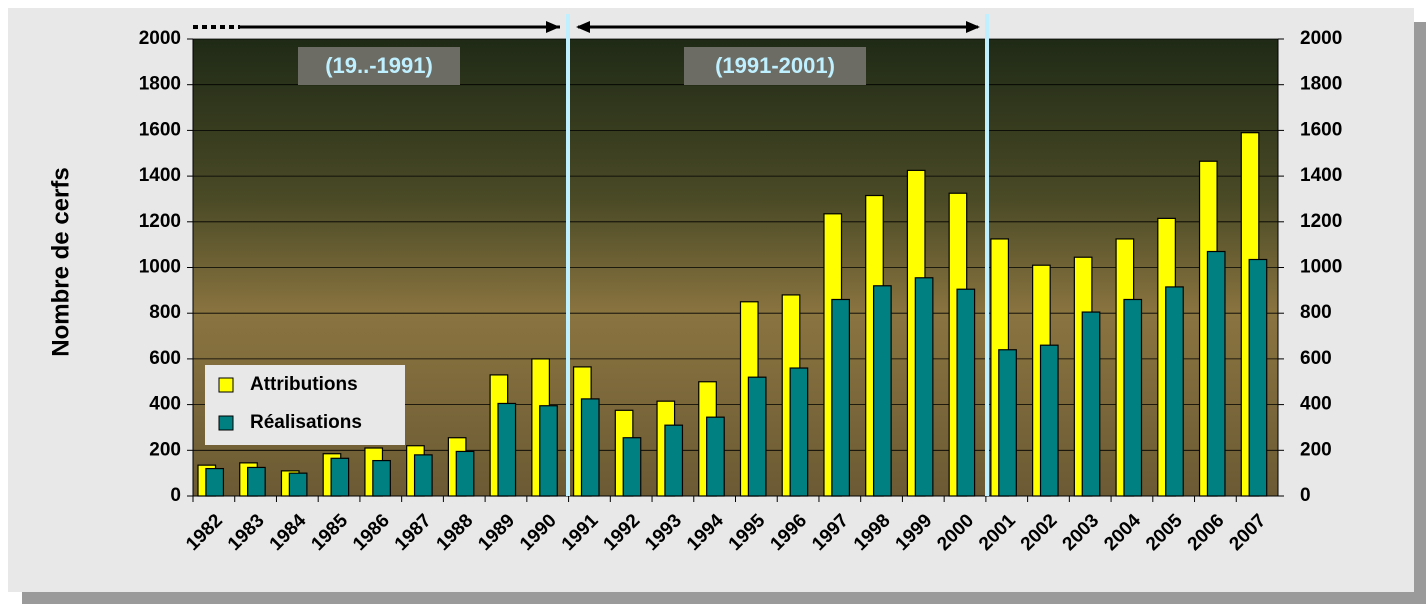  Describe the element at coordinates (160, 38) in the screenshot. I see `y-tick-label: 2000` at that location.